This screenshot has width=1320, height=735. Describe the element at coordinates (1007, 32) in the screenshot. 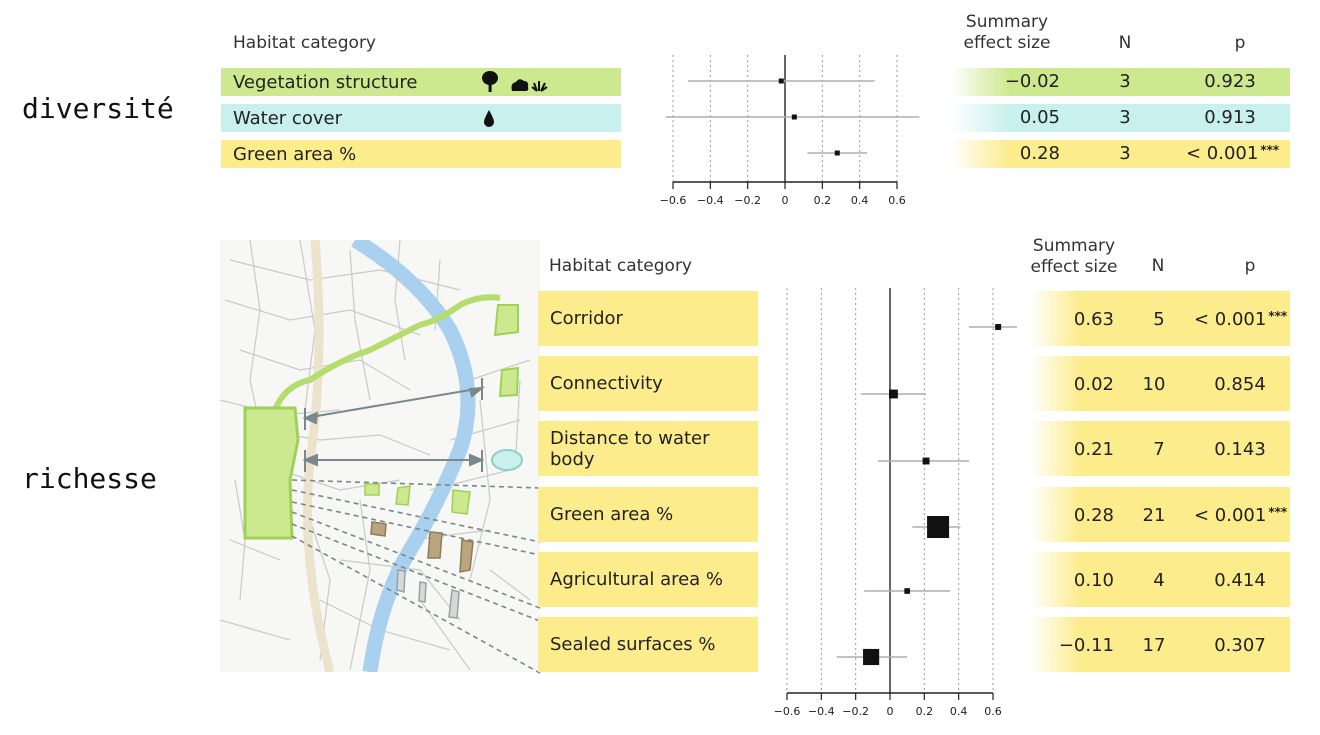

I see `top-effect-header: Summary effect size` at that location.